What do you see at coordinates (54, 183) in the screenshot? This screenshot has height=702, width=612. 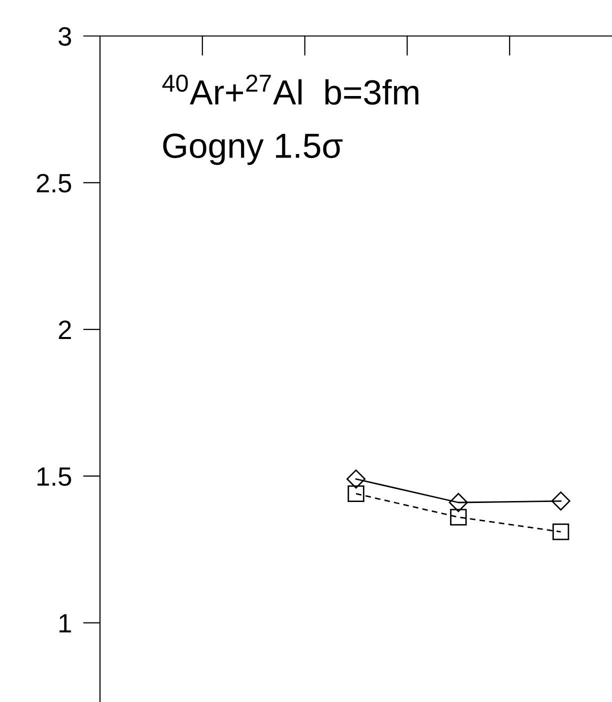 I see `y-tick-label: 2.5` at bounding box center [54, 183].